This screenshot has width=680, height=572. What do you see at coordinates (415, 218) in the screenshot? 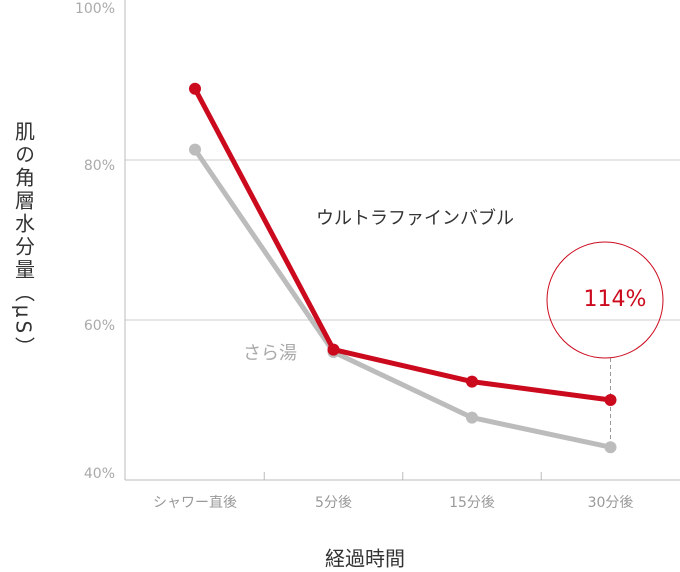
I see `series-label: ウルトラファインバブル` at bounding box center [415, 218].